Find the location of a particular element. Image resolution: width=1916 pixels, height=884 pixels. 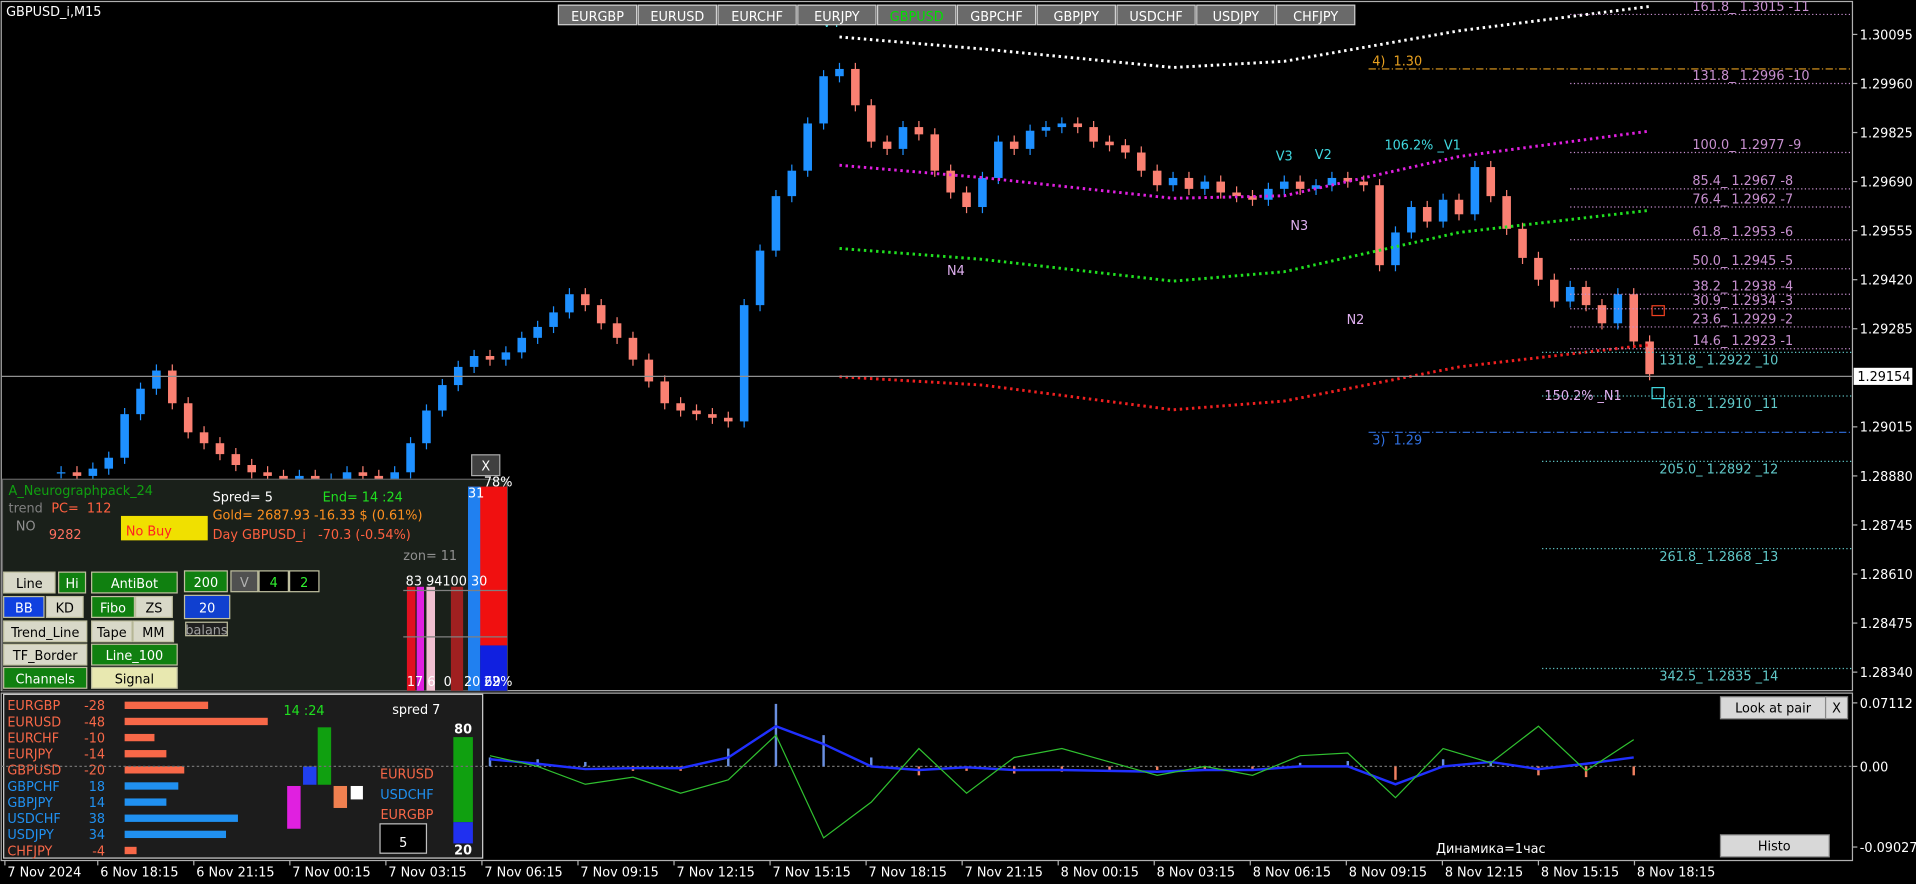

panel-button-label: balans is located at coordinates (206, 630).